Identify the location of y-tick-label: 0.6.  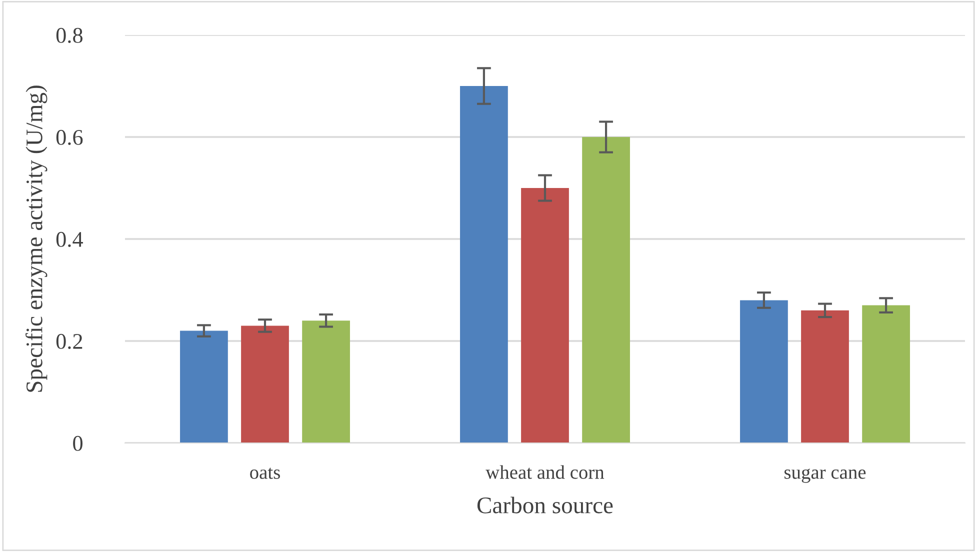
(69, 138).